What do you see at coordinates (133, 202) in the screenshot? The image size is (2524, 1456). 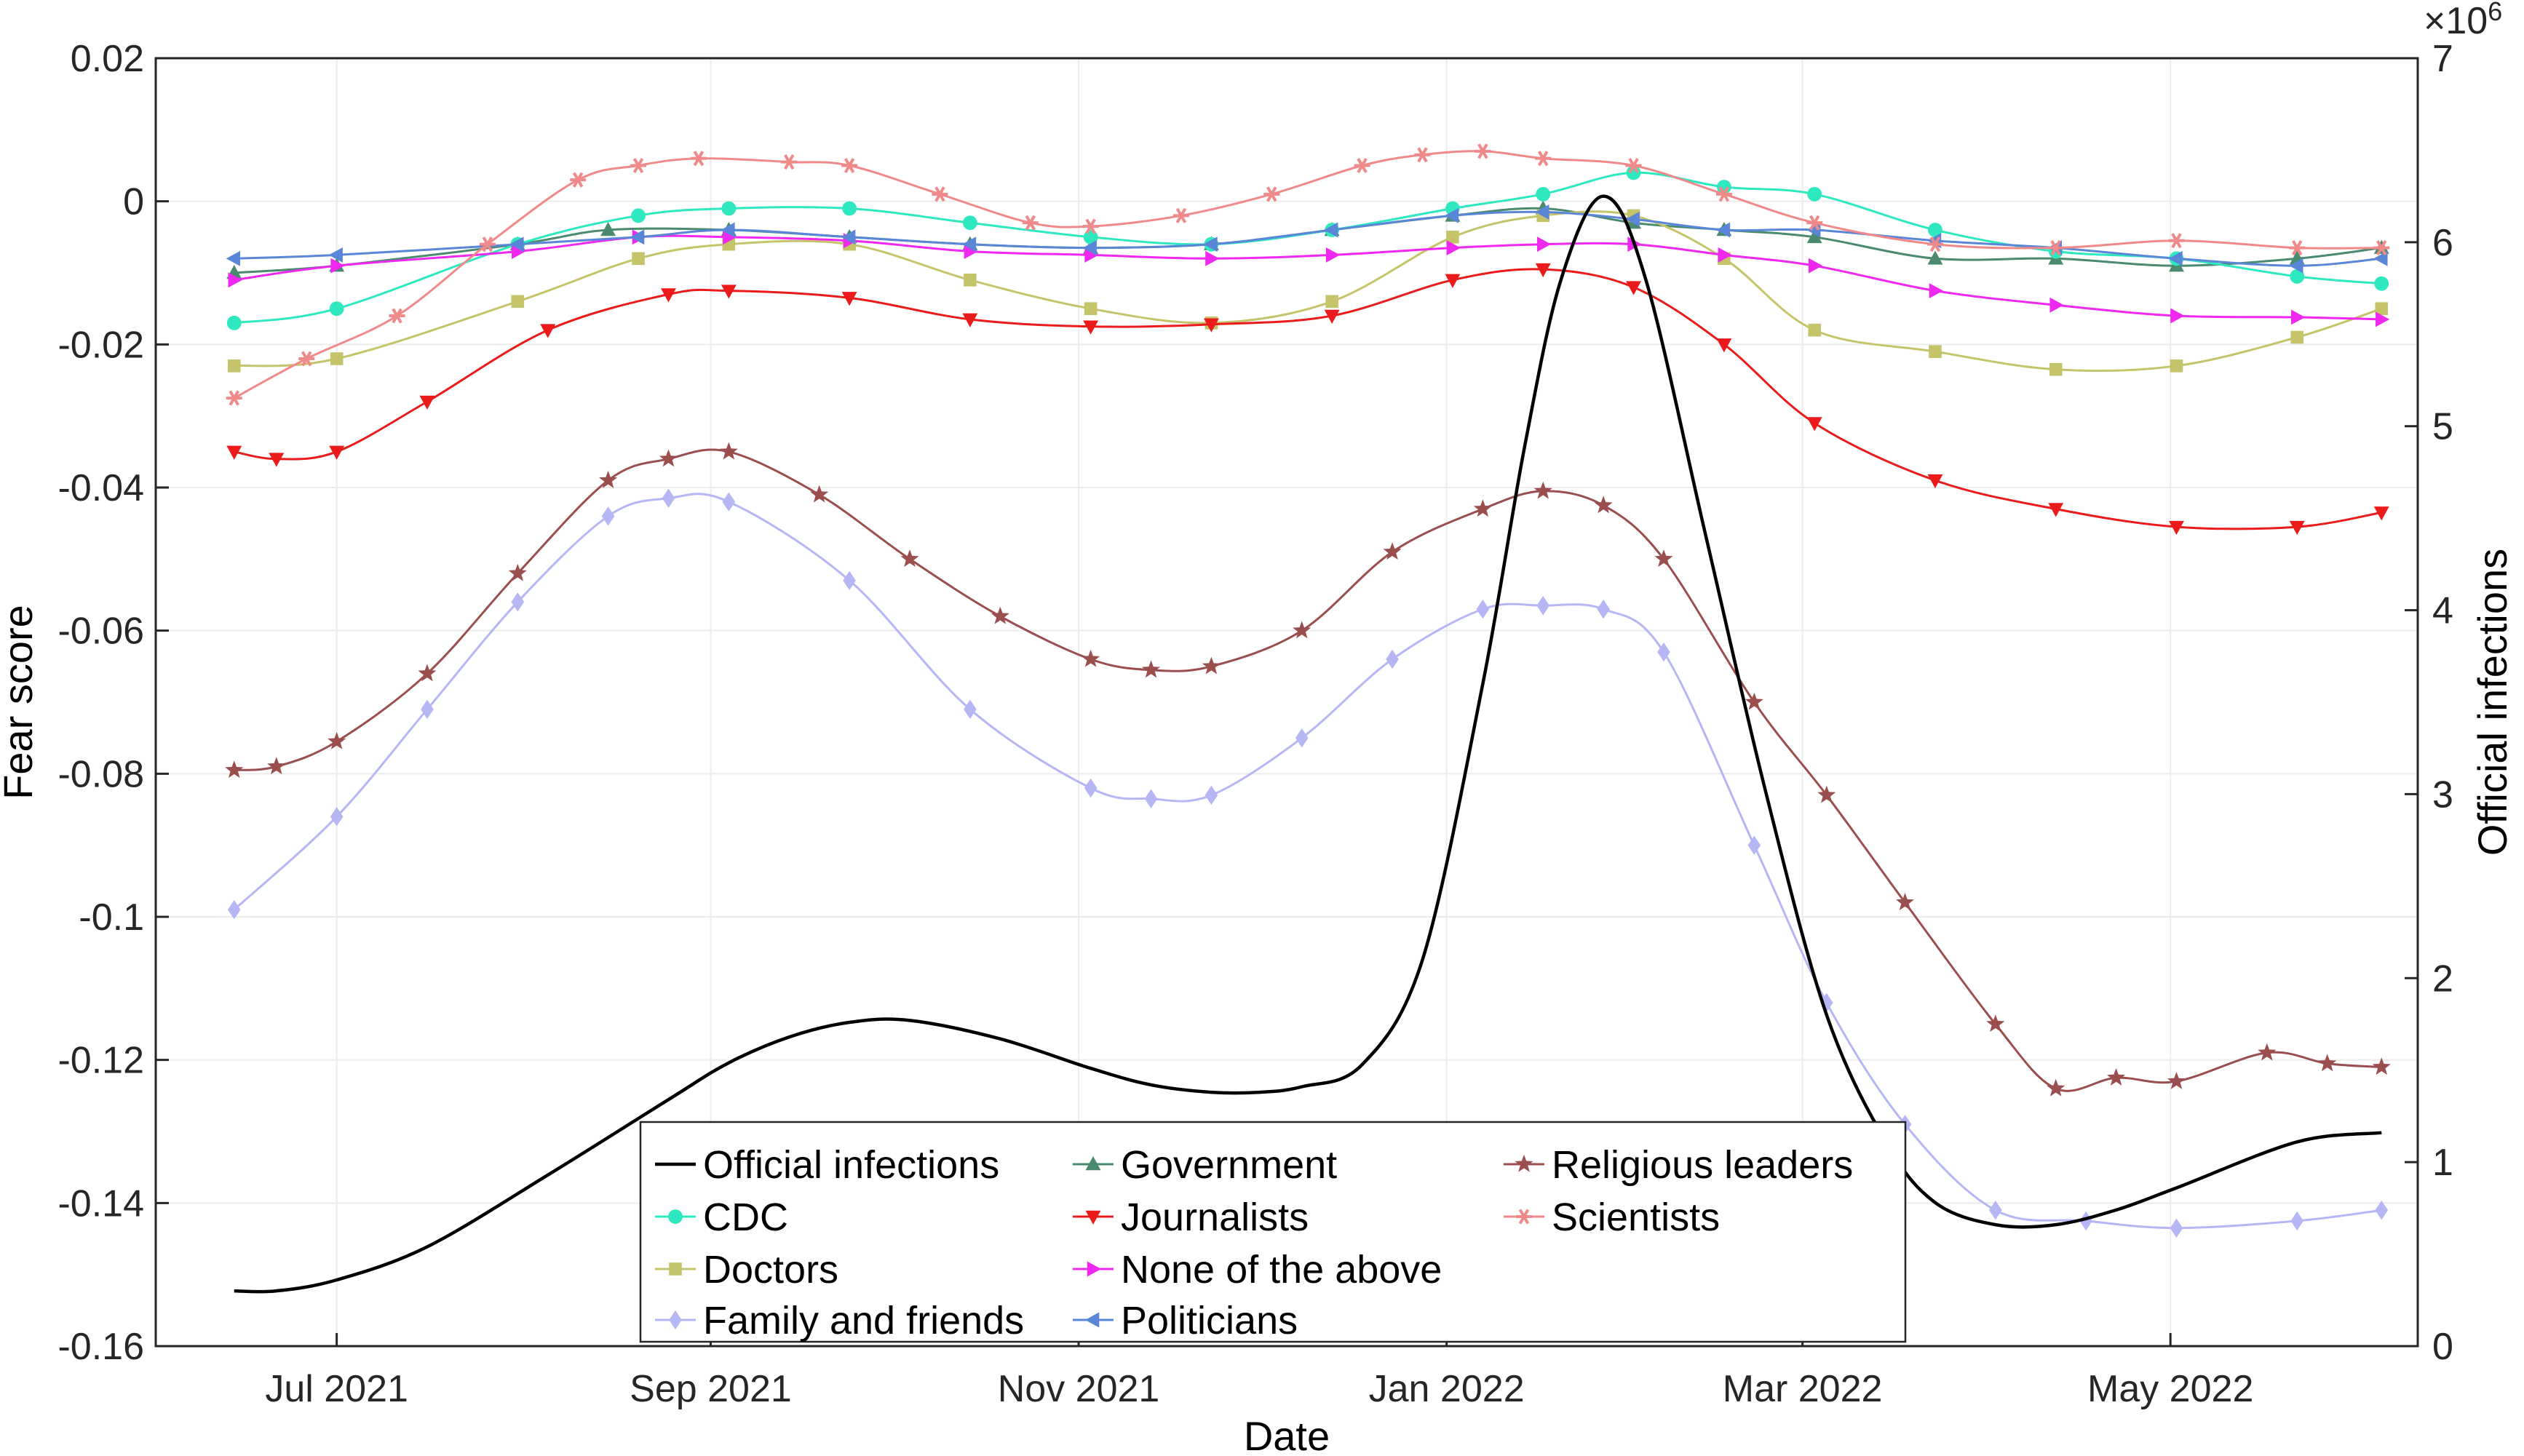 I see `y-tick-label: 0` at bounding box center [133, 202].